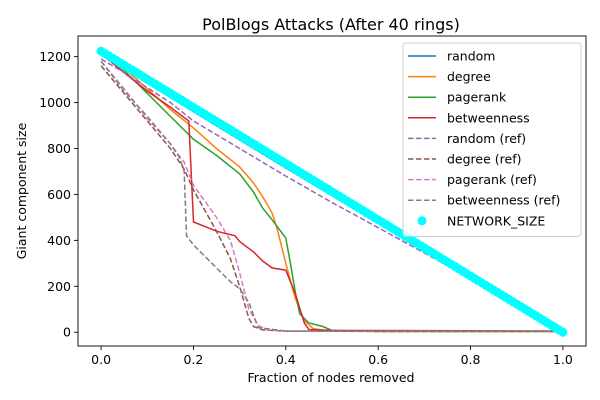  Describe the element at coordinates (59, 286) in the screenshot. I see `y-tick-label: 200` at that location.